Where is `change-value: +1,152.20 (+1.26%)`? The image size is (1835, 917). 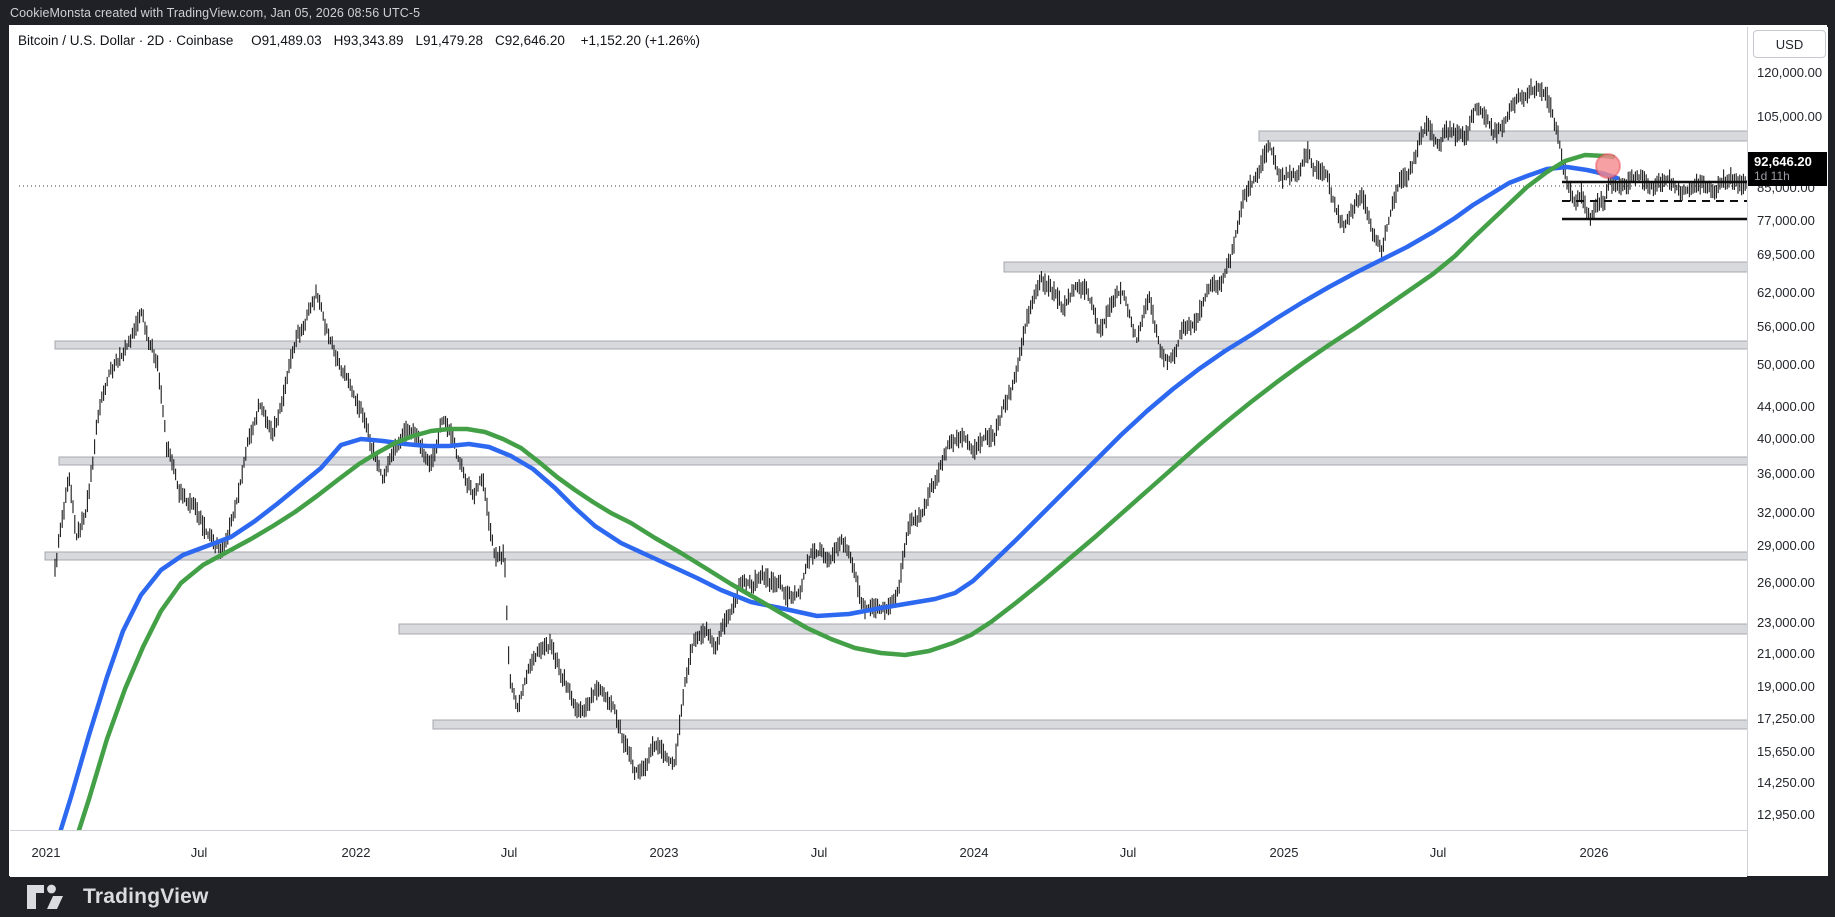
change-value: +1,152.20 (+1.26%) is located at coordinates (640, 40).